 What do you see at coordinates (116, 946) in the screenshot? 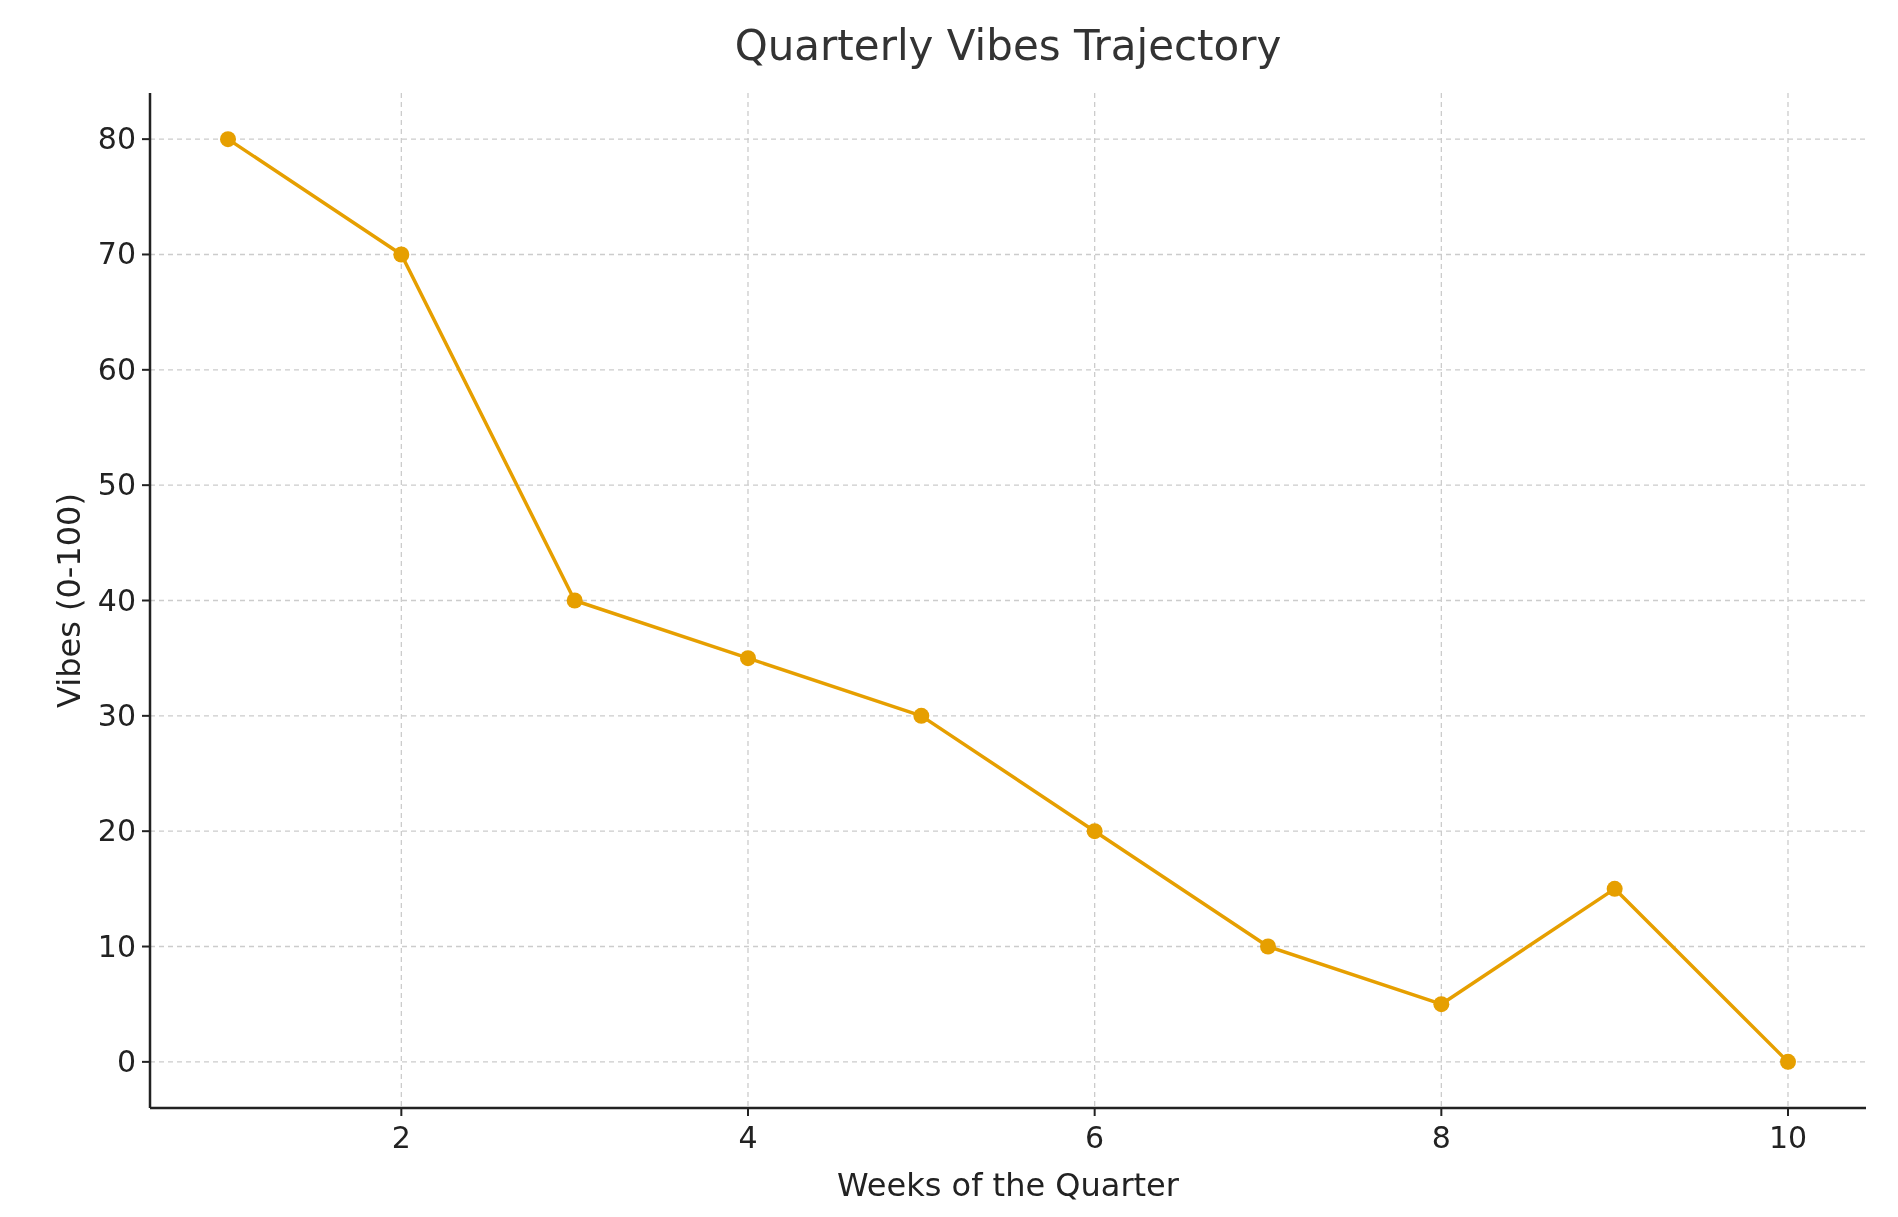
I see `y-tick-label: 10` at bounding box center [116, 946].